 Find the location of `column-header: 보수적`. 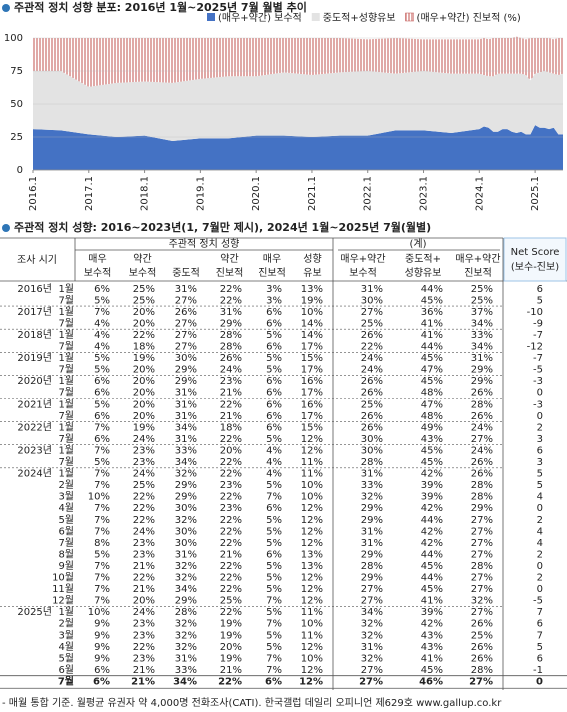

column-header: 보수적 is located at coordinates (98, 273).